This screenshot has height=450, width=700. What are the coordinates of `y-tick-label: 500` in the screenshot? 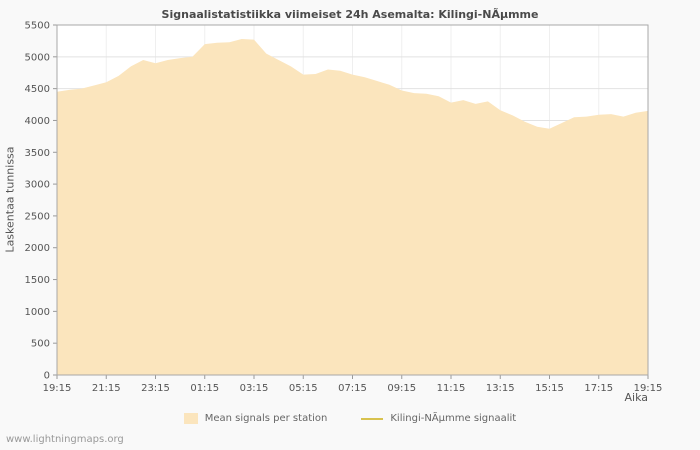 It's located at (40, 344).